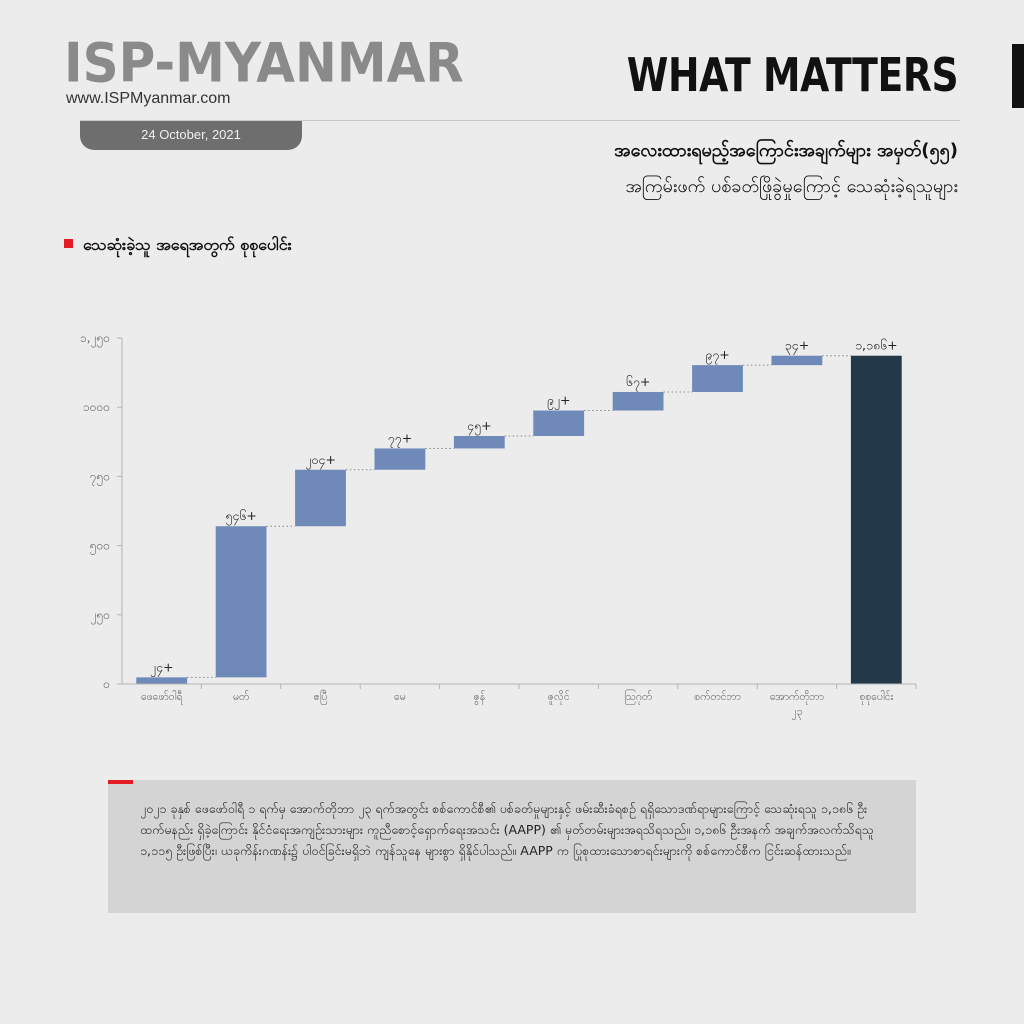  I want to click on x-tick-label: ၂၃, so click(796, 713).